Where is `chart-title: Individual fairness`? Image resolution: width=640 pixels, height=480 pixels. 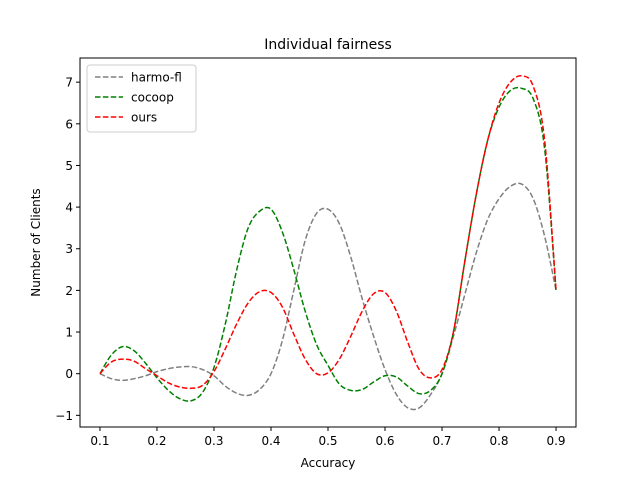
chart-title: Individual fairness is located at coordinates (328, 45).